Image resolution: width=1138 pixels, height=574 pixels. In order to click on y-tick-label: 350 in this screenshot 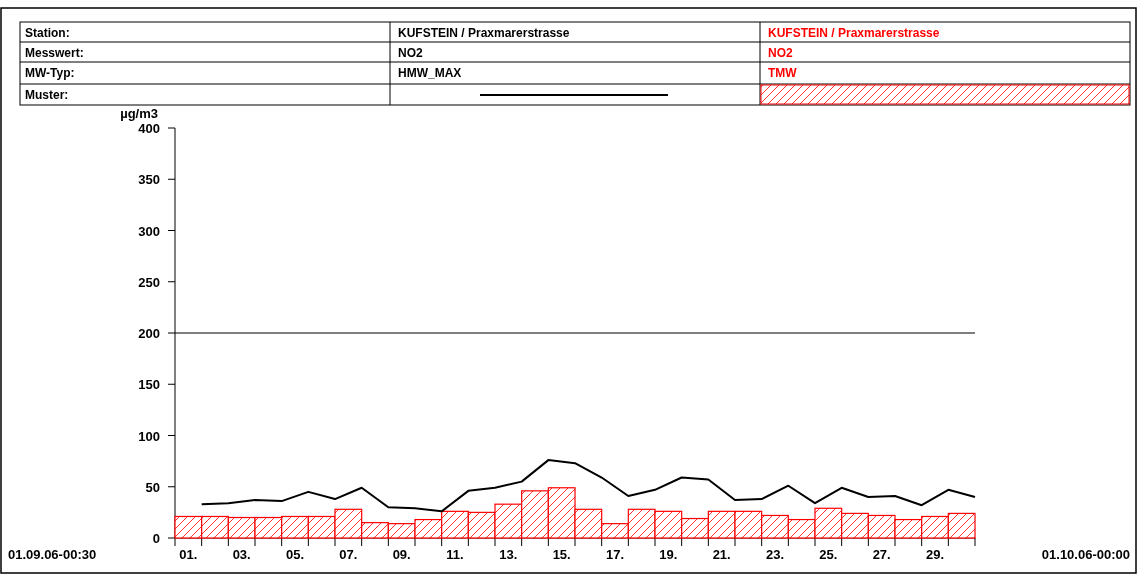, I will do `click(149, 180)`.